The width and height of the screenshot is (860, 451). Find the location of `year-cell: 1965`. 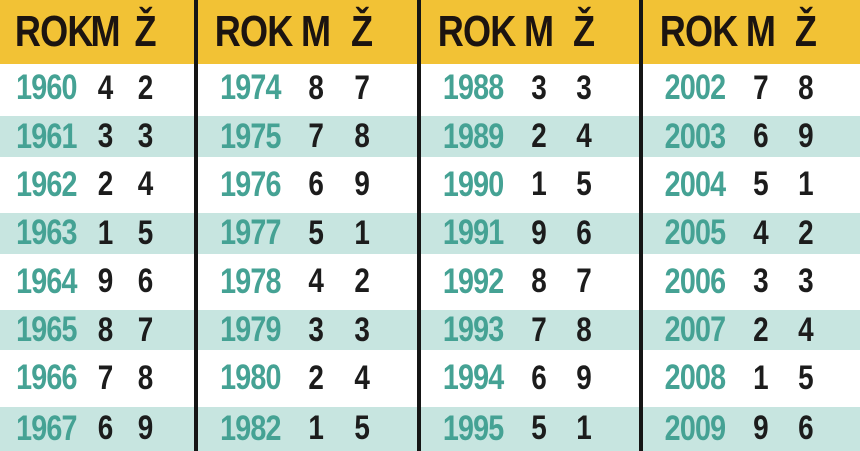

year-cell: 1965 is located at coordinates (46, 330).